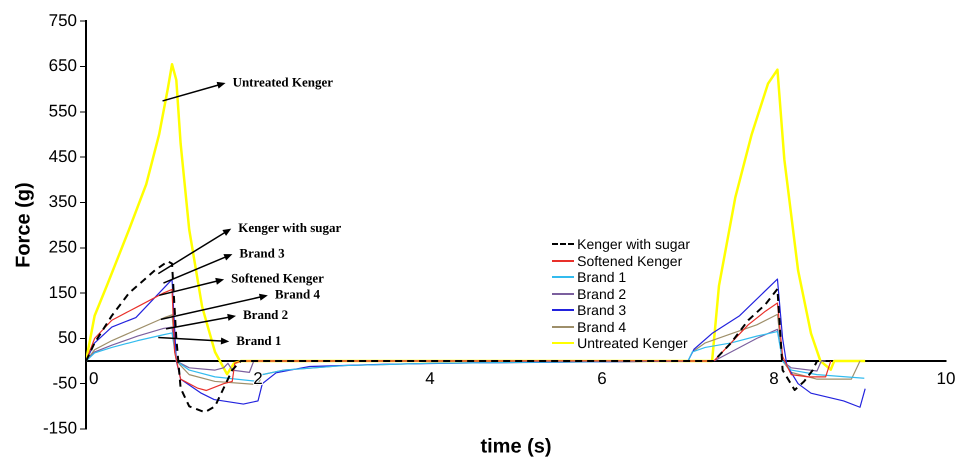  Describe the element at coordinates (63, 156) in the screenshot. I see `y-tick-label: 450` at that location.